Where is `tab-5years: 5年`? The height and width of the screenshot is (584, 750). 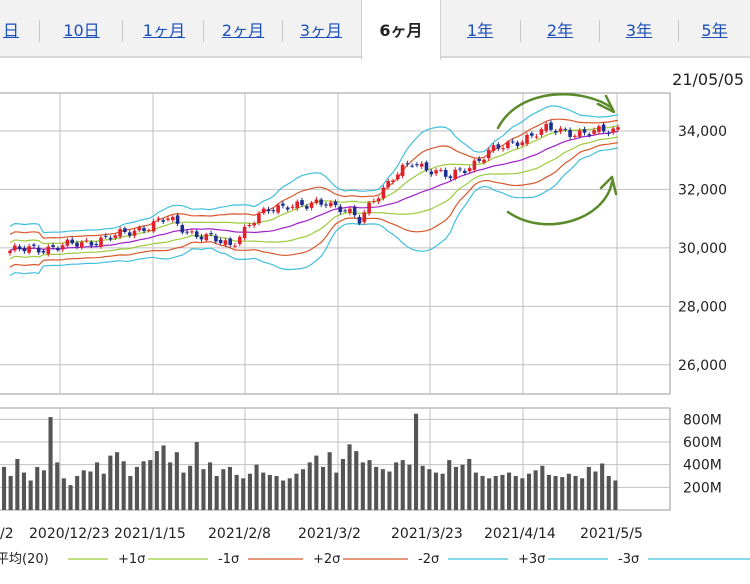 tab-5years: 5年 is located at coordinates (714, 29).